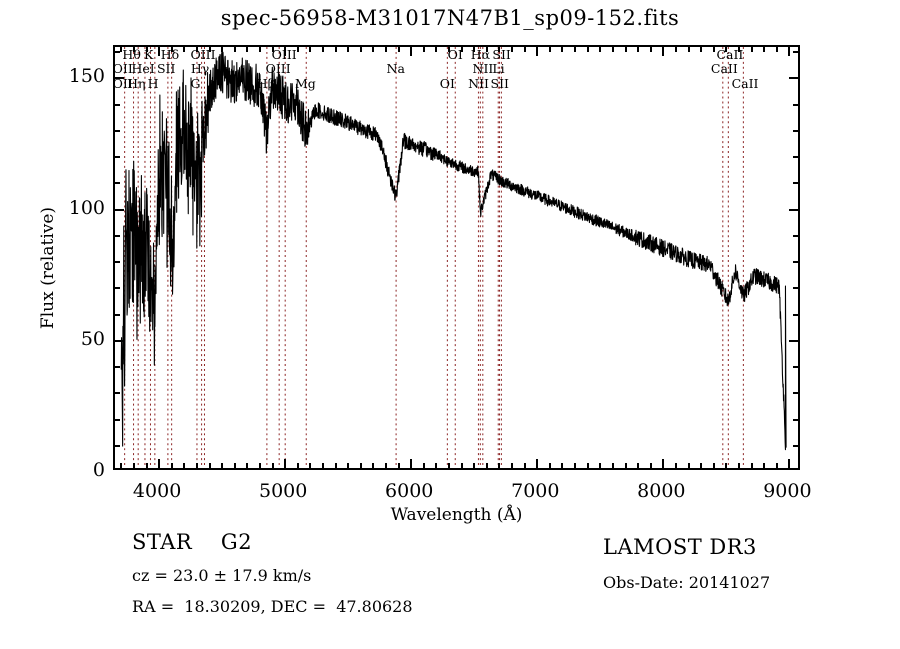 The image size is (900, 649). I want to click on line-label-li: Li, so click(498, 68).